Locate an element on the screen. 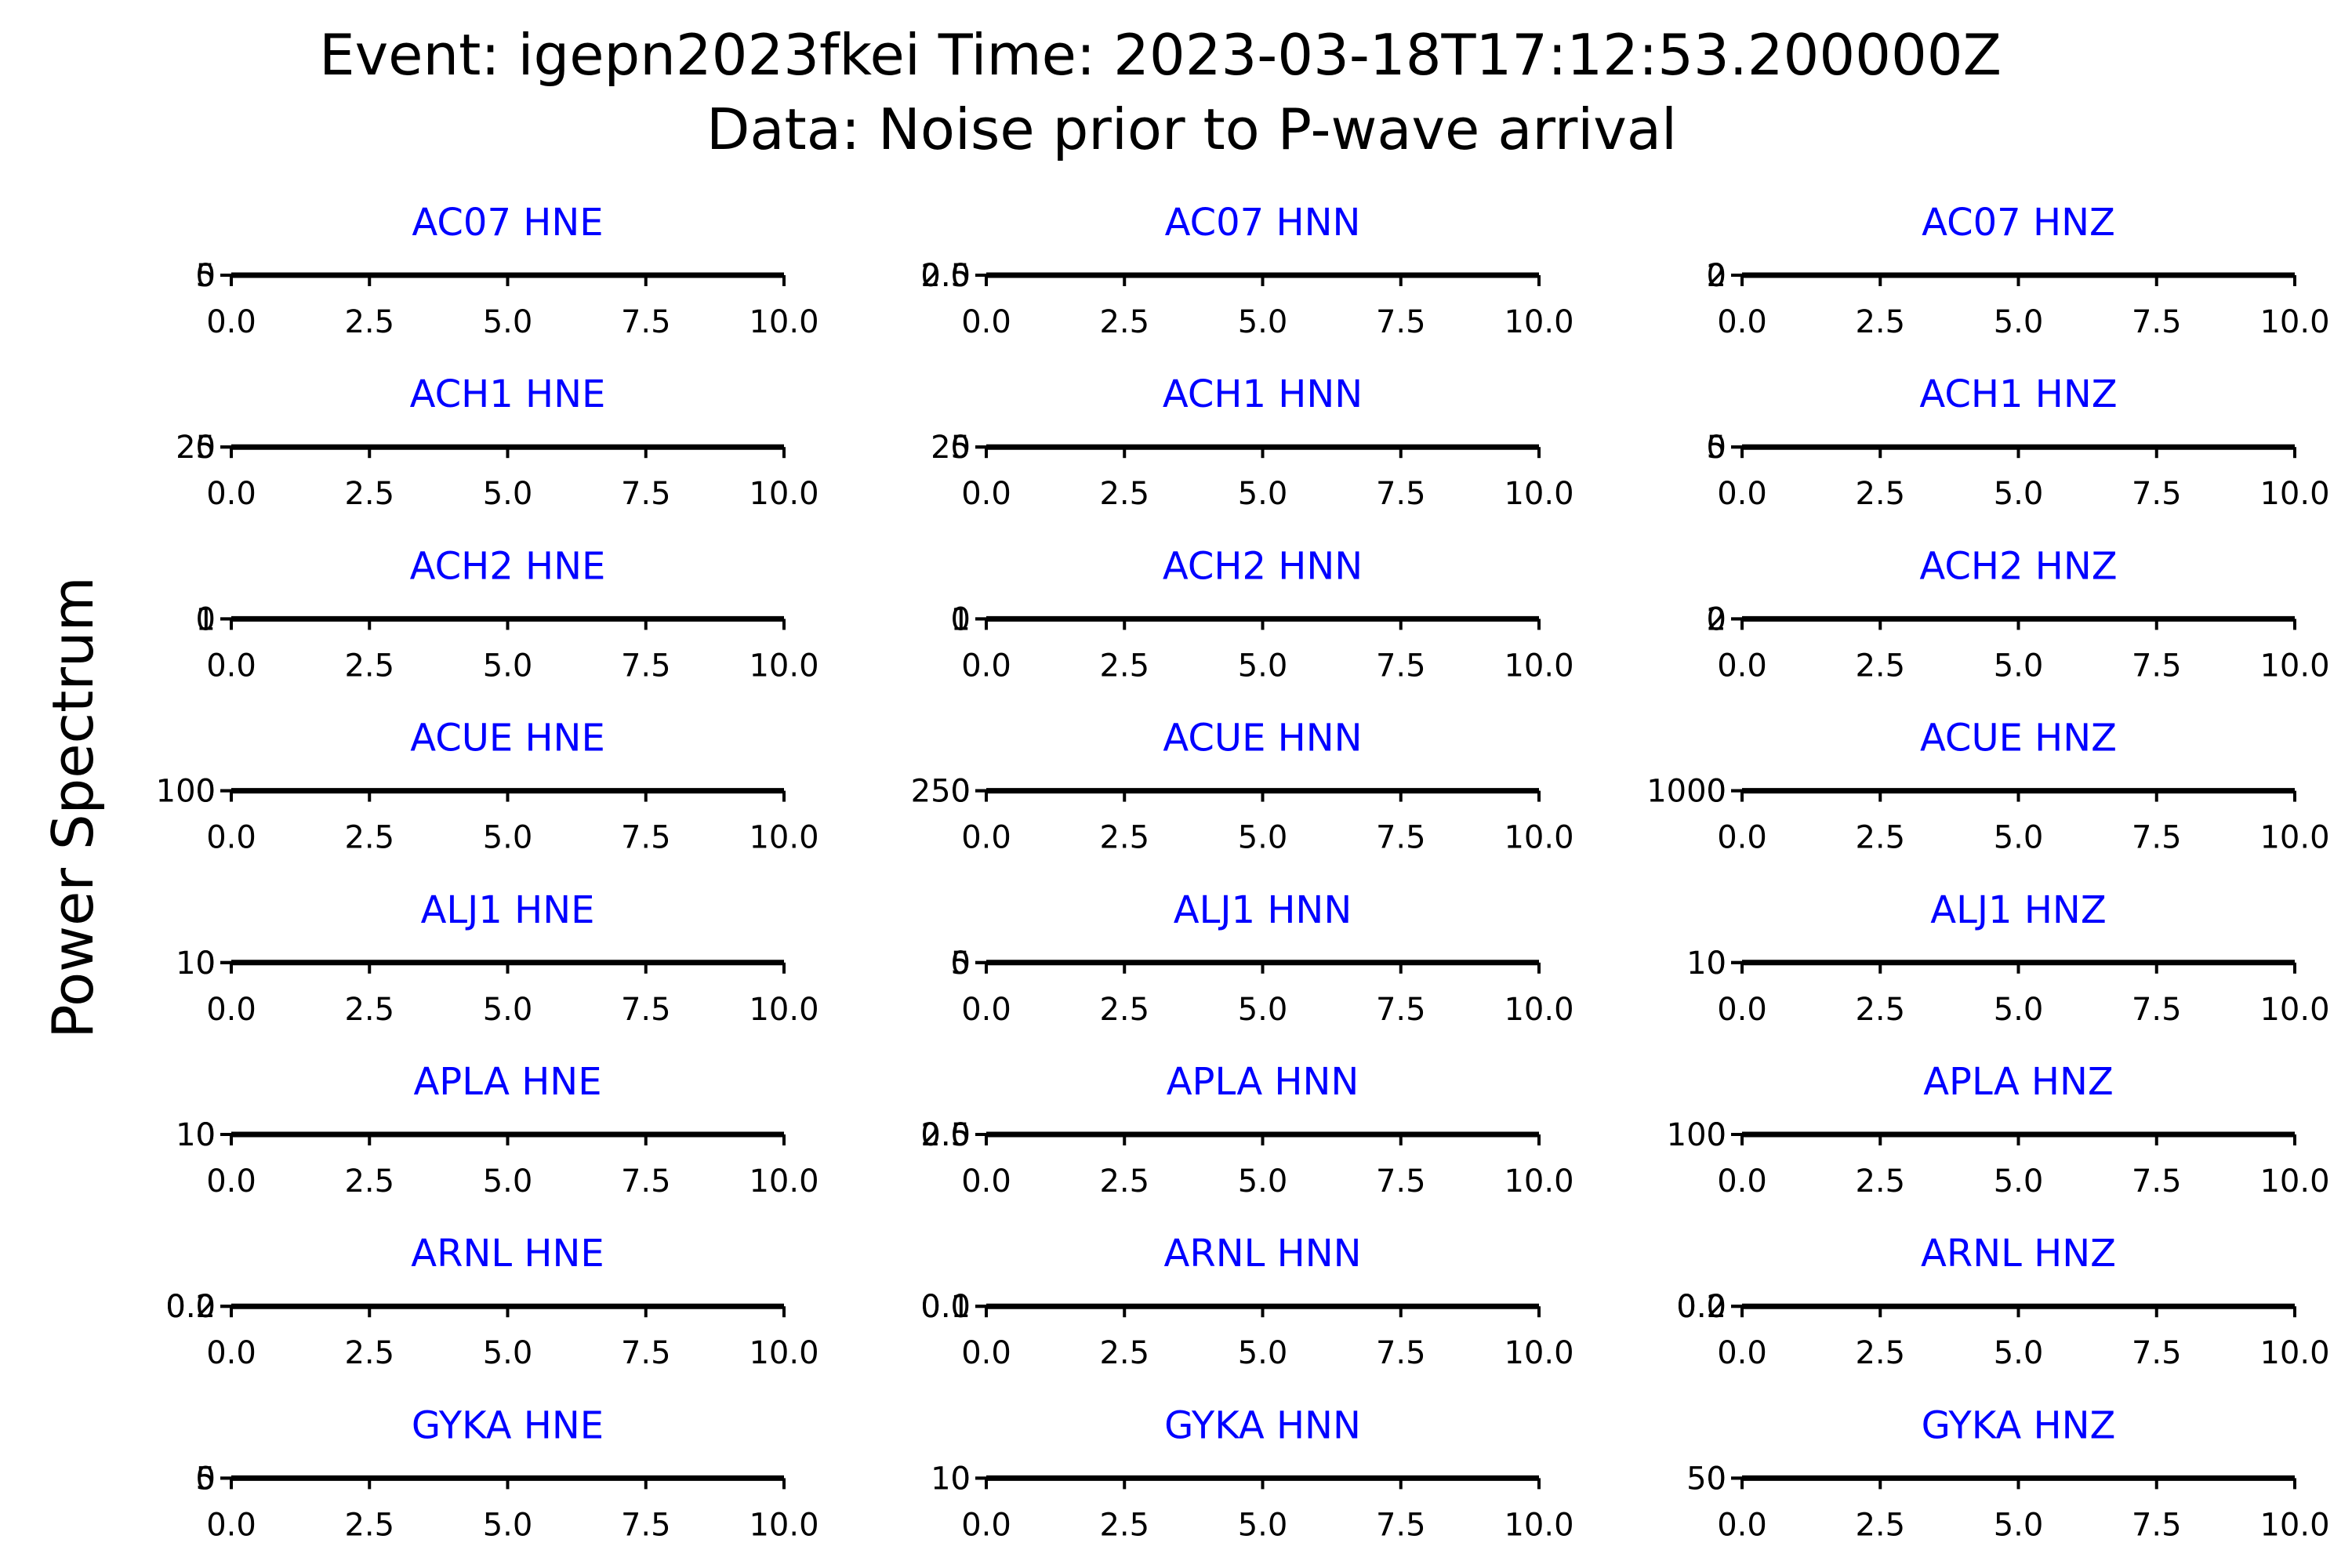  subplot-panel: ALJ1 HNE 010 0.0 2.5 5.0 7.5 10.0 is located at coordinates (497, 958).